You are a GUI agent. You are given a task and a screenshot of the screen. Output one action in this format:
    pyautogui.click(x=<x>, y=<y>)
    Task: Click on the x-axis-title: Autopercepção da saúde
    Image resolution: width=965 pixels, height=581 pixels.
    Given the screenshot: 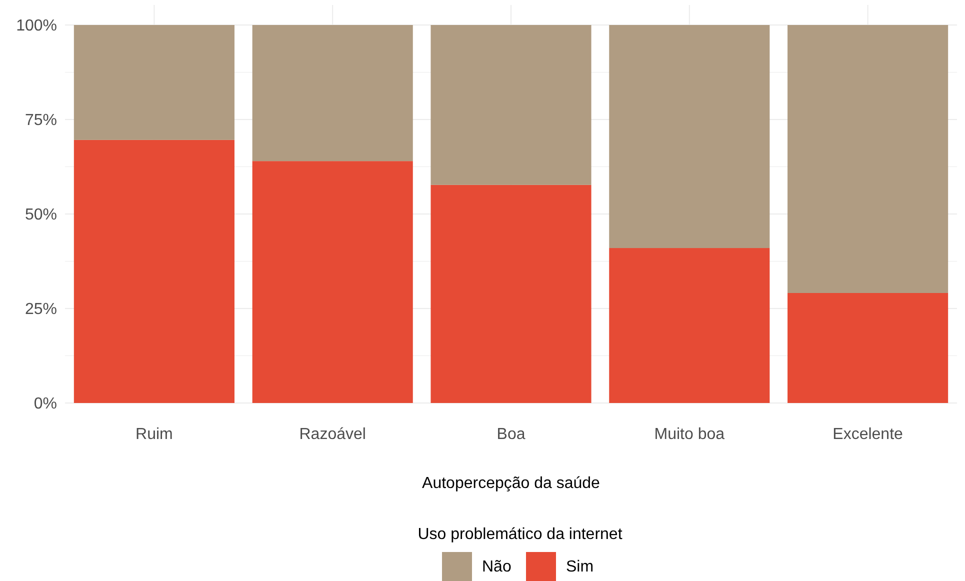 What is the action you would take?
    pyautogui.click(x=511, y=483)
    